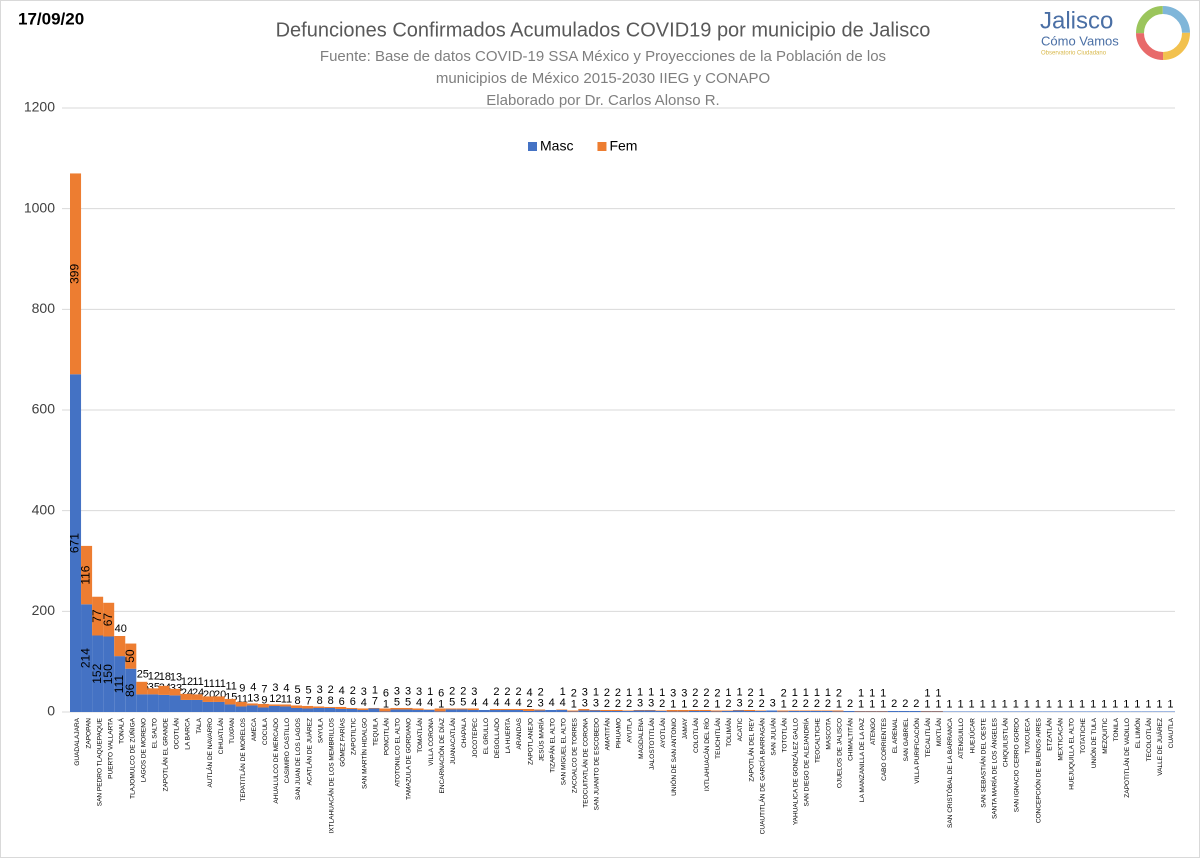 This screenshot has height=858, width=1200. Describe the element at coordinates (906, 740) in the screenshot. I see `x-tick-label: SAN GABRIEL` at that location.